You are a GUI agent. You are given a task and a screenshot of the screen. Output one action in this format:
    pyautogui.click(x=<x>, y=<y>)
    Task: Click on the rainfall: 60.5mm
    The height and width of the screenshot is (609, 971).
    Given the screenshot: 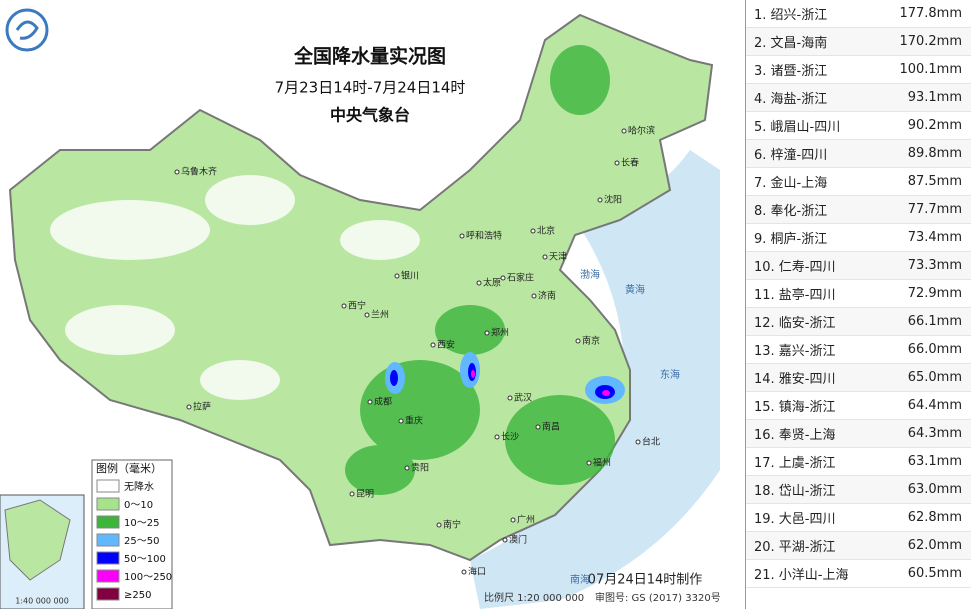 What is the action you would take?
    pyautogui.click(x=934, y=573)
    